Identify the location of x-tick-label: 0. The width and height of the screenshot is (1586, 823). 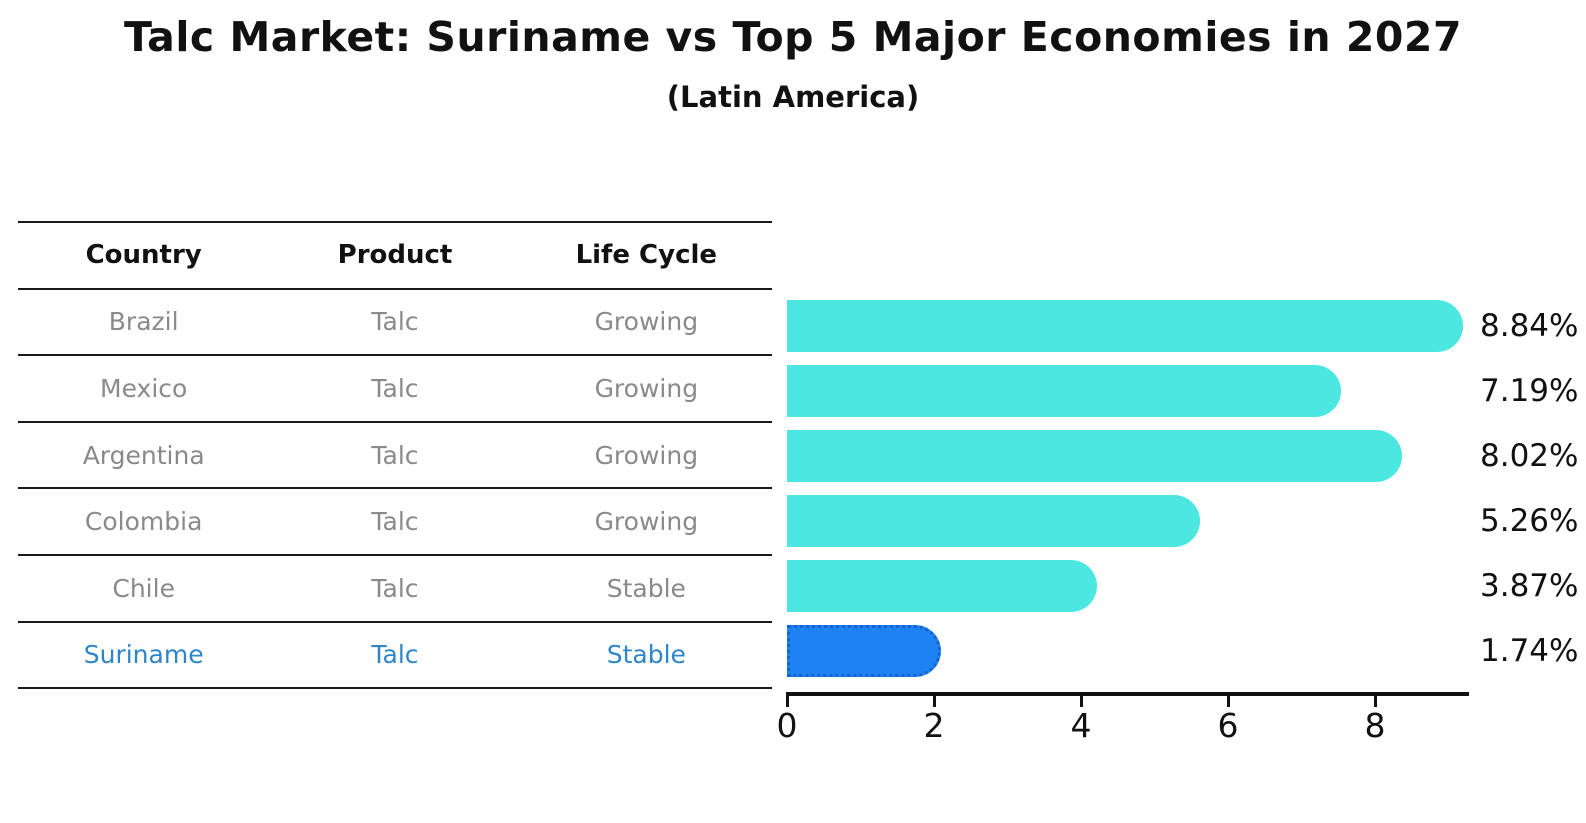
(787, 725).